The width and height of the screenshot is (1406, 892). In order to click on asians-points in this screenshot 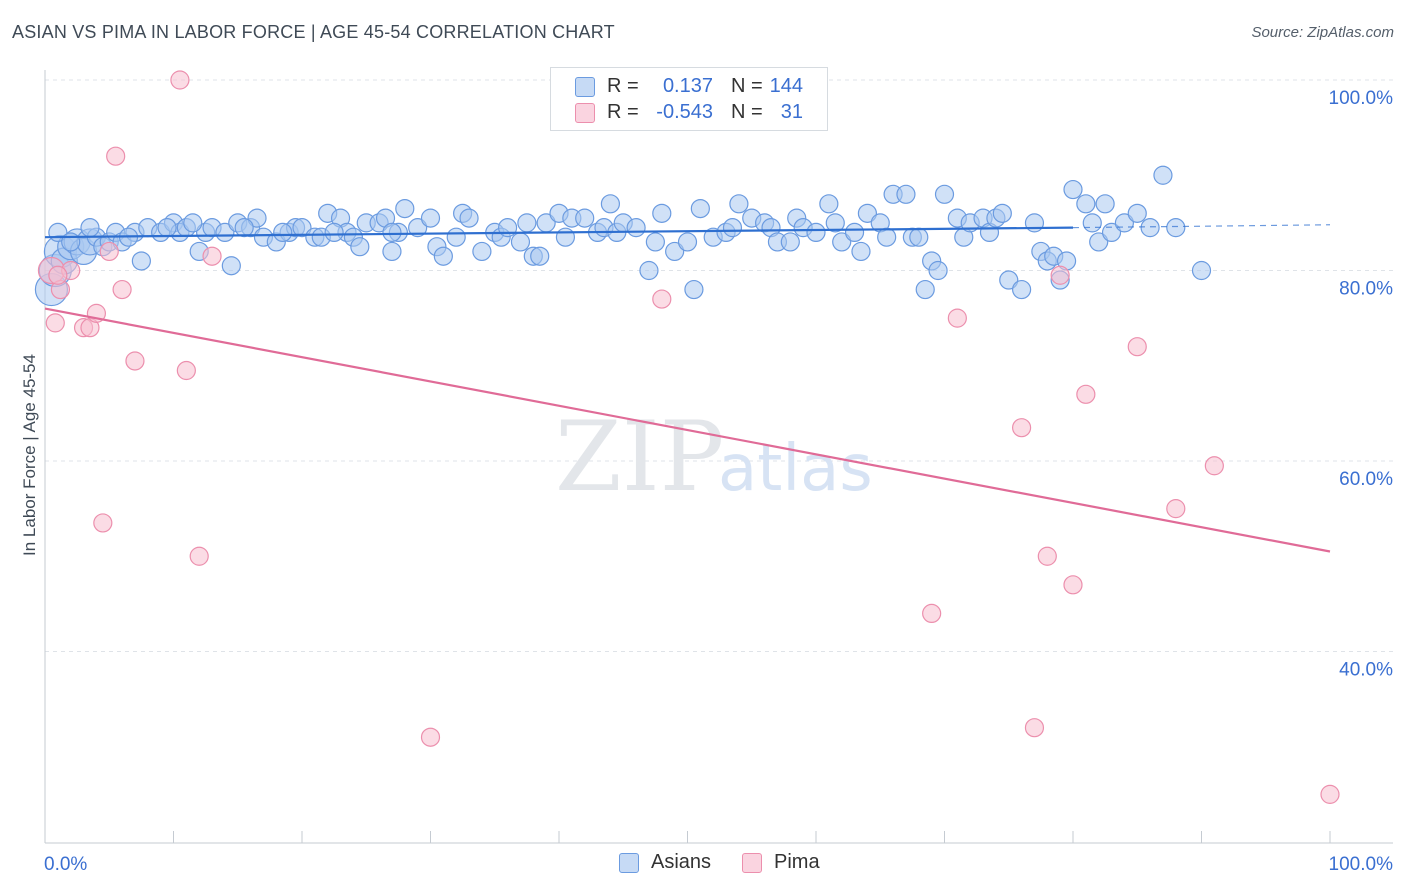, I will do `click(623, 236)`.